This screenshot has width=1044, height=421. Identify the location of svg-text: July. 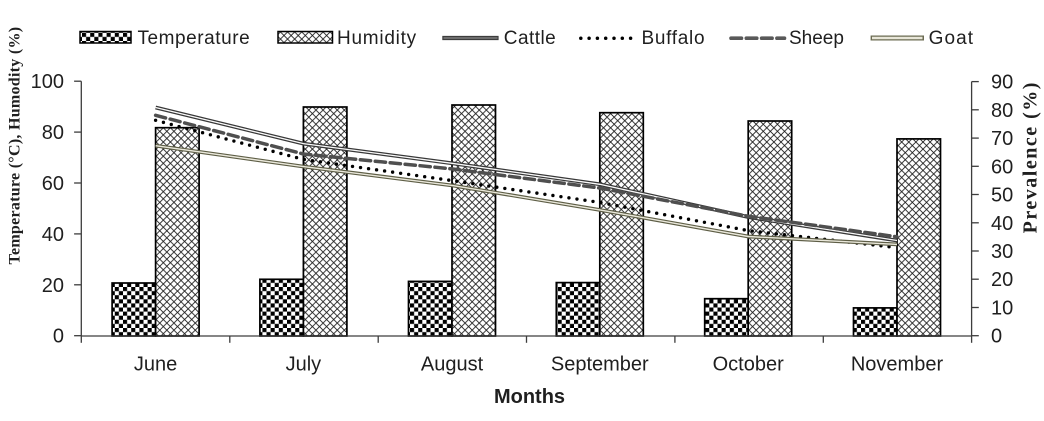
(304, 365).